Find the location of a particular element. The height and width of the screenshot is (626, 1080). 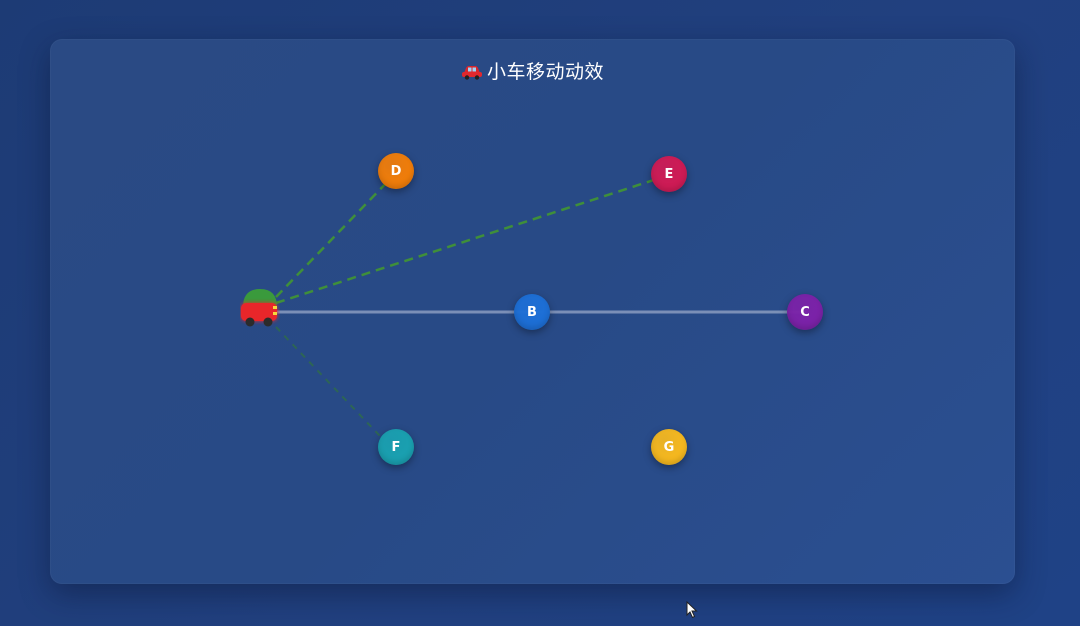

node-d: D is located at coordinates (396, 171).